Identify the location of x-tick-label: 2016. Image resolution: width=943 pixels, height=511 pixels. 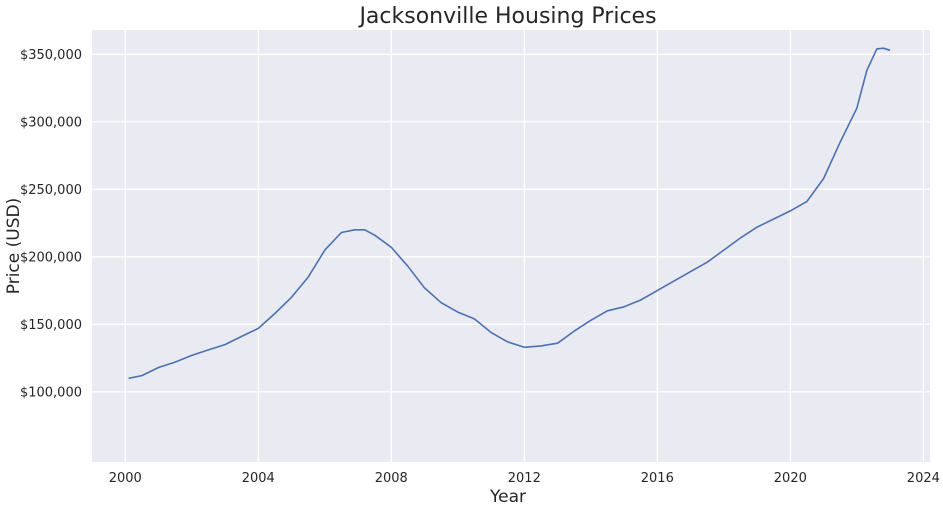
(657, 478).